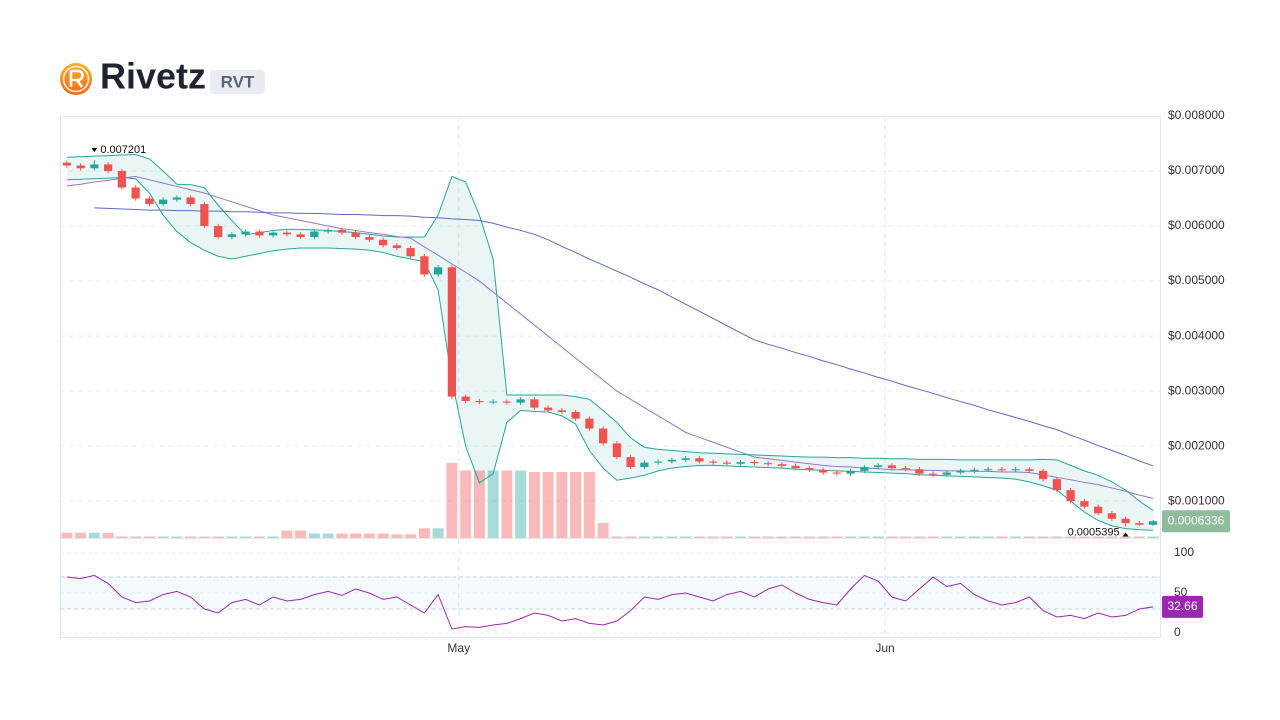 The width and height of the screenshot is (1280, 720). I want to click on y-tick-label: $0.001000, so click(1196, 500).